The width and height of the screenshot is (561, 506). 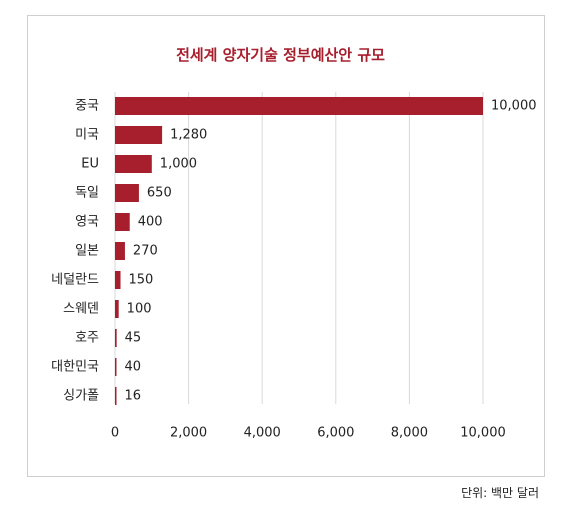 What do you see at coordinates (75, 280) in the screenshot?
I see `category-label: 네덜란드` at bounding box center [75, 280].